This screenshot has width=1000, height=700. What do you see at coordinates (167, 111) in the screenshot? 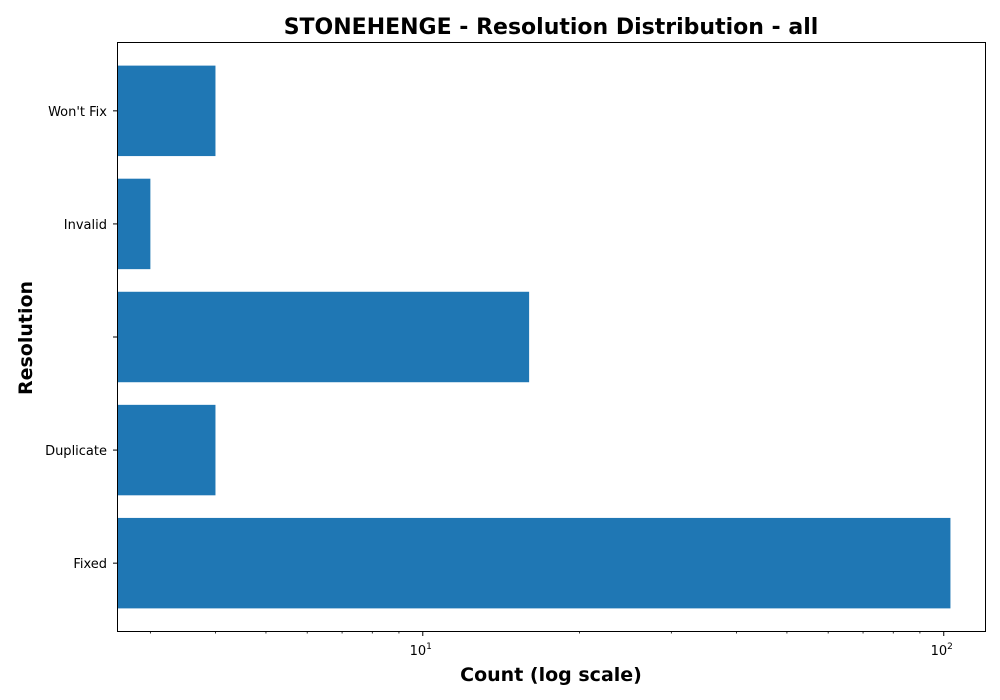
I see `bar-won-t-fix` at bounding box center [167, 111].